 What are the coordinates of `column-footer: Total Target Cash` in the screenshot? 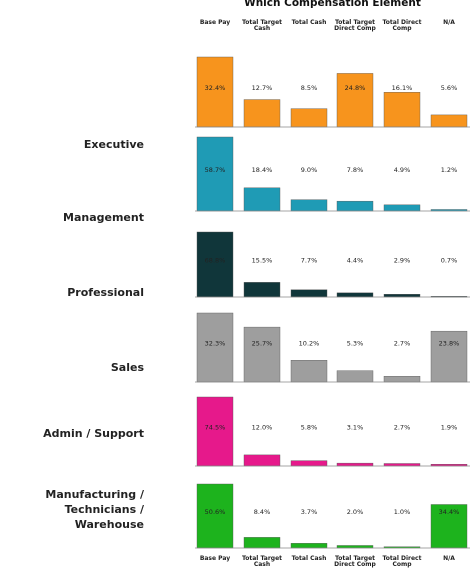 It's located at (262, 562).